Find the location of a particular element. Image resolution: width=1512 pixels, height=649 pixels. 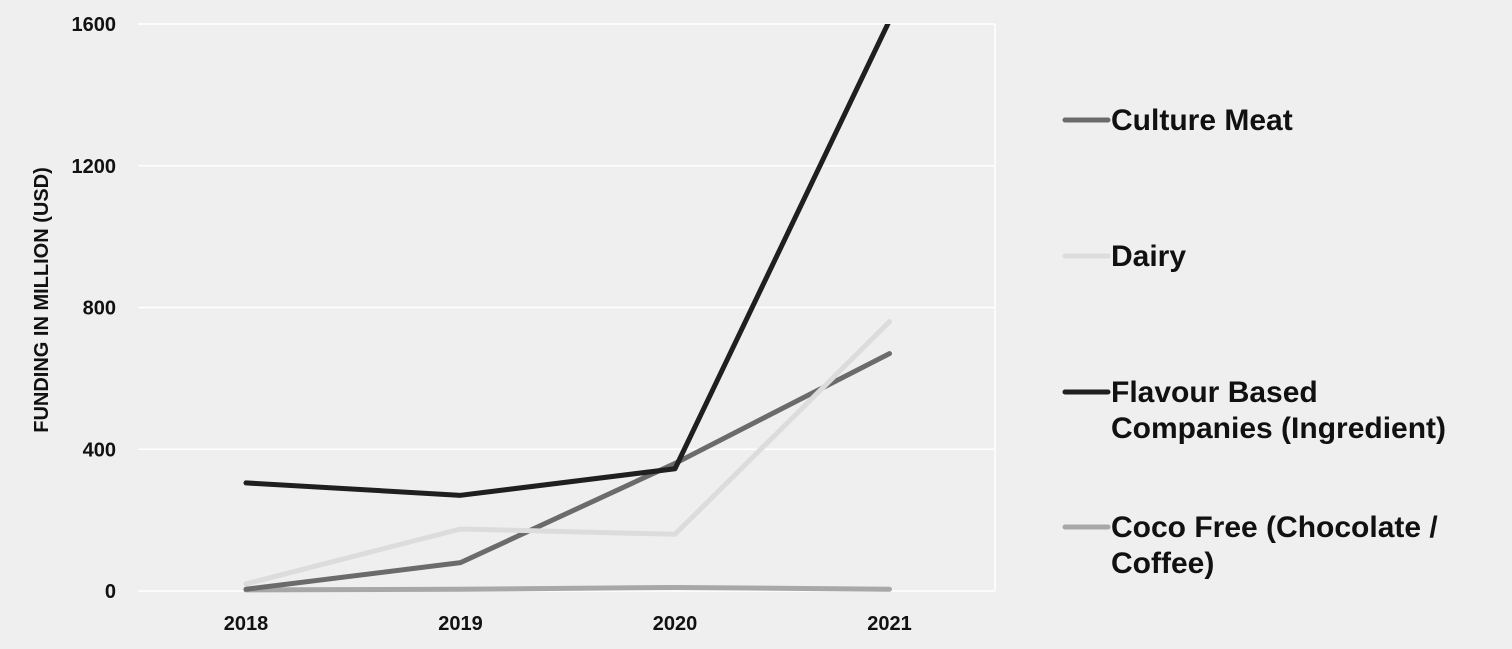

legend-label: Culture Meat is located at coordinates (1202, 120).